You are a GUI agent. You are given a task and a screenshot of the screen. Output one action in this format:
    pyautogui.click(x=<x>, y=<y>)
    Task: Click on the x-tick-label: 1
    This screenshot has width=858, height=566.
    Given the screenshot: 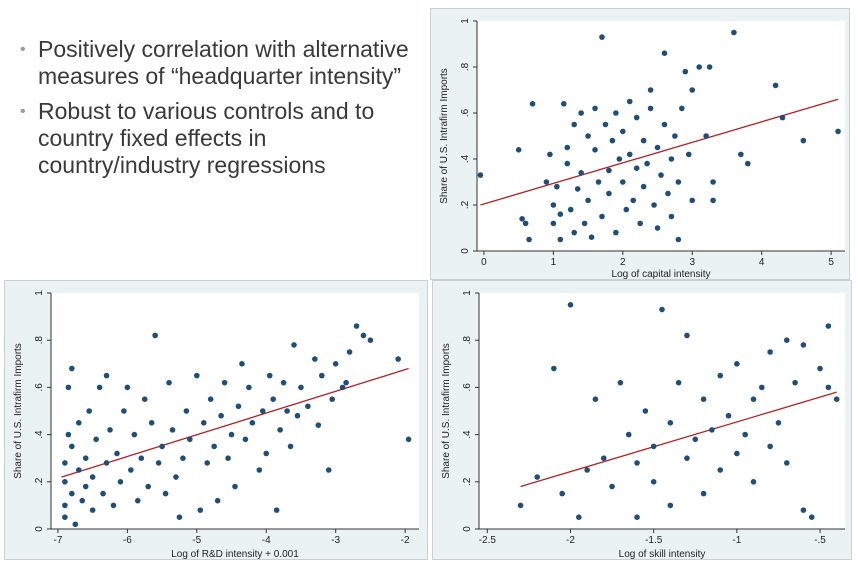 What is the action you would take?
    pyautogui.click(x=554, y=262)
    